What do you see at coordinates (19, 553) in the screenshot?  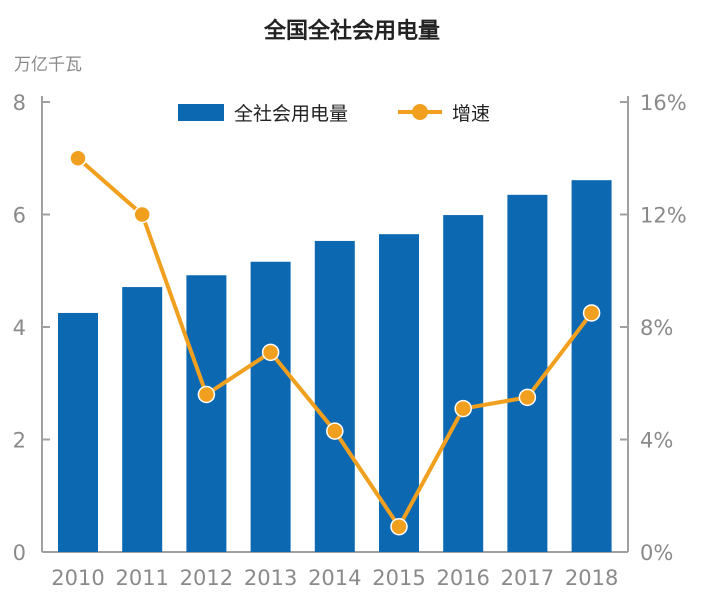 I see `left-tick-label: 0` at bounding box center [19, 553].